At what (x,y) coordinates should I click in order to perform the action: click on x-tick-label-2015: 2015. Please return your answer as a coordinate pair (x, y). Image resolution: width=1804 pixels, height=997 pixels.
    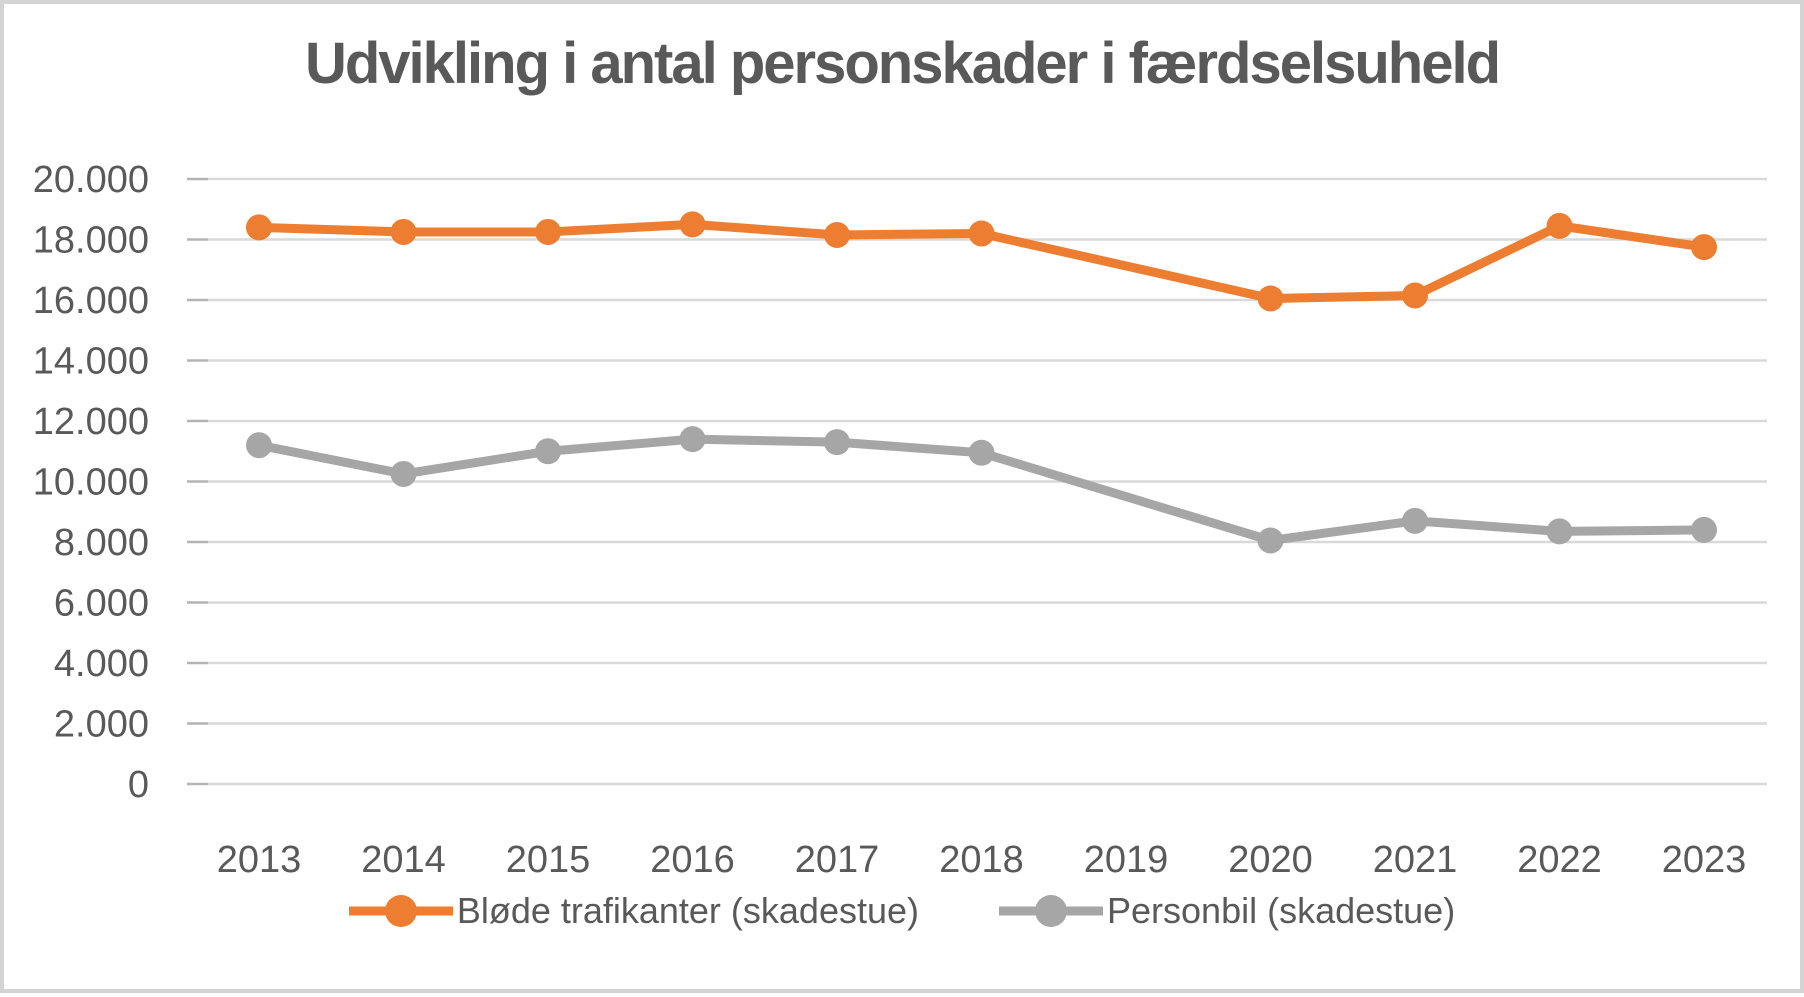
    Looking at the image, I should click on (548, 860).